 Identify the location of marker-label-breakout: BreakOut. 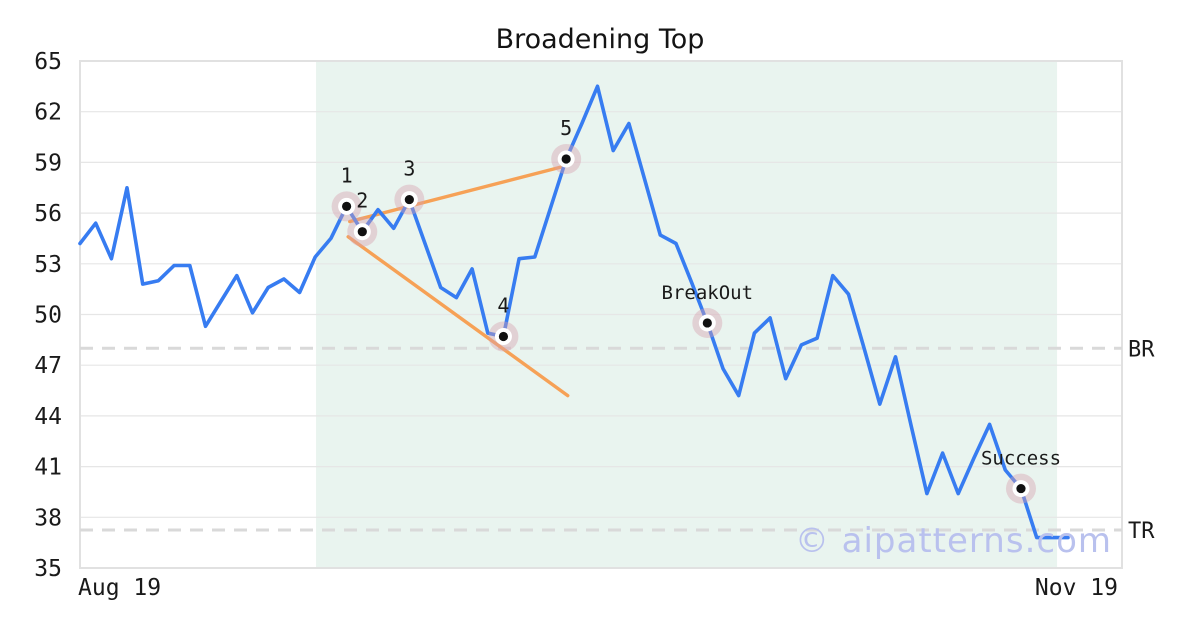
(708, 293).